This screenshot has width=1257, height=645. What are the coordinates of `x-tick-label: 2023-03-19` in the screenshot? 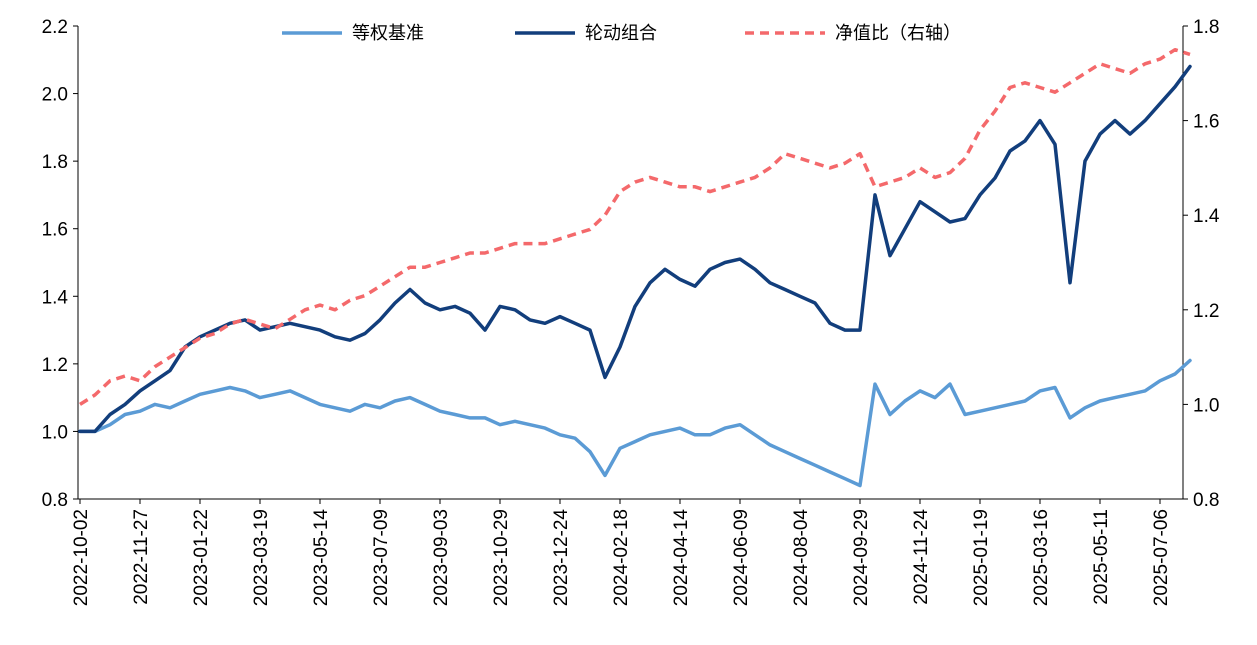 It's located at (261, 557).